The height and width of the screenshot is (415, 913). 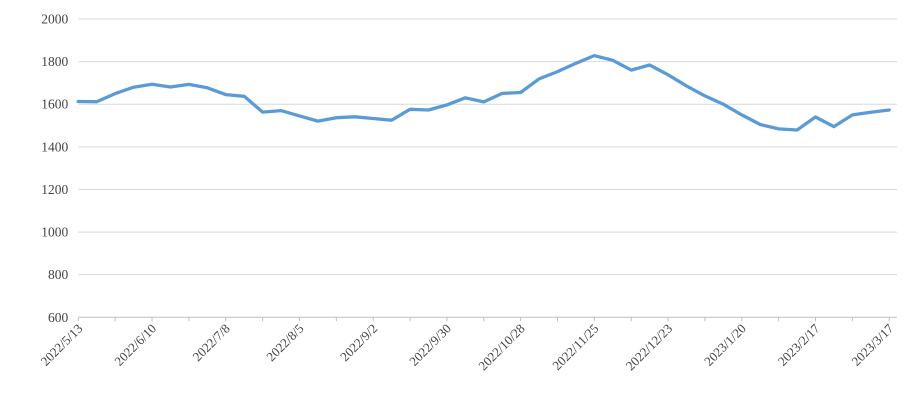 I want to click on x-tick-label: 2023/3/17, so click(x=872, y=344).